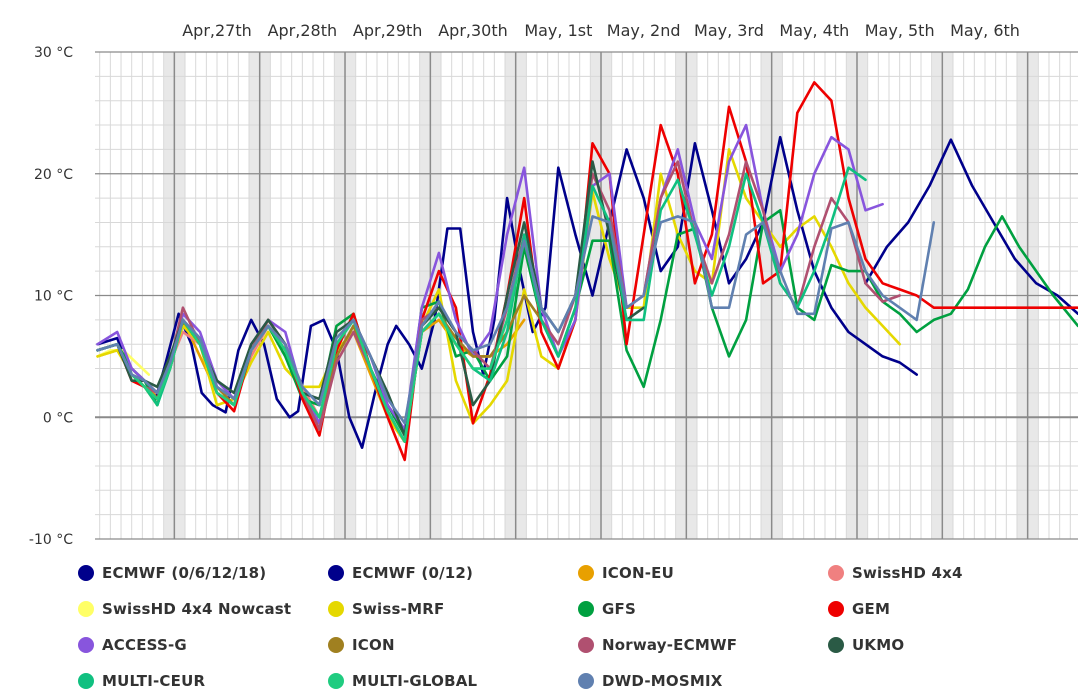  I want to click on y-axis: 30 °C 20 °C 10 °C 0 °C -10 °C, so click(51, 296).